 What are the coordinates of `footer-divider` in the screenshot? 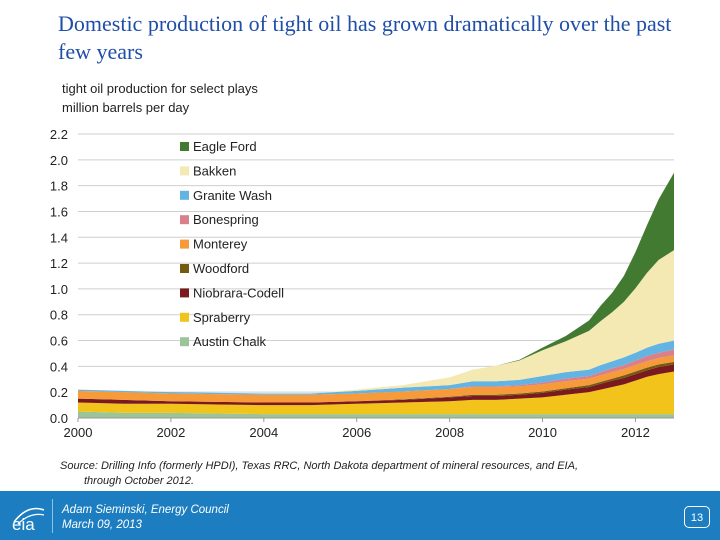 It's located at (52, 516).